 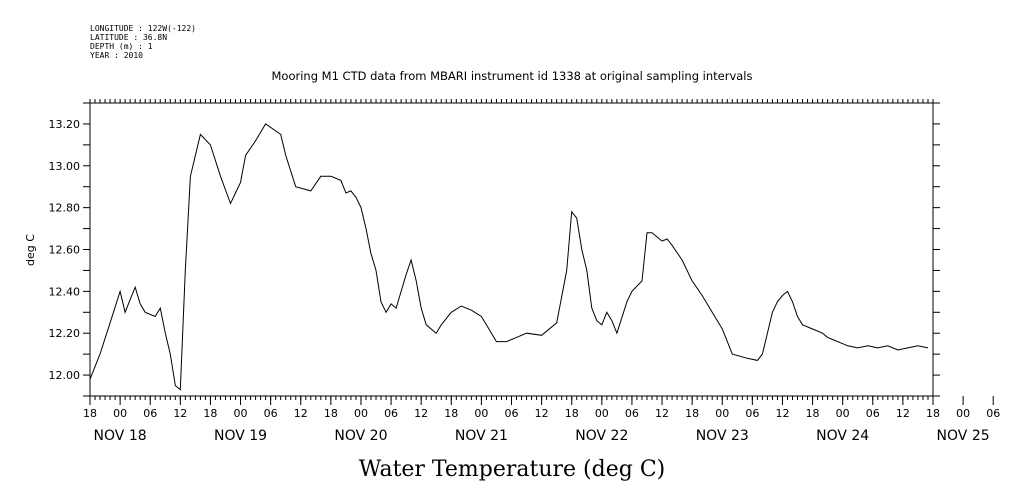 I want to click on meta-latitude: LATITUDE : 36.8N, so click(x=128, y=37).